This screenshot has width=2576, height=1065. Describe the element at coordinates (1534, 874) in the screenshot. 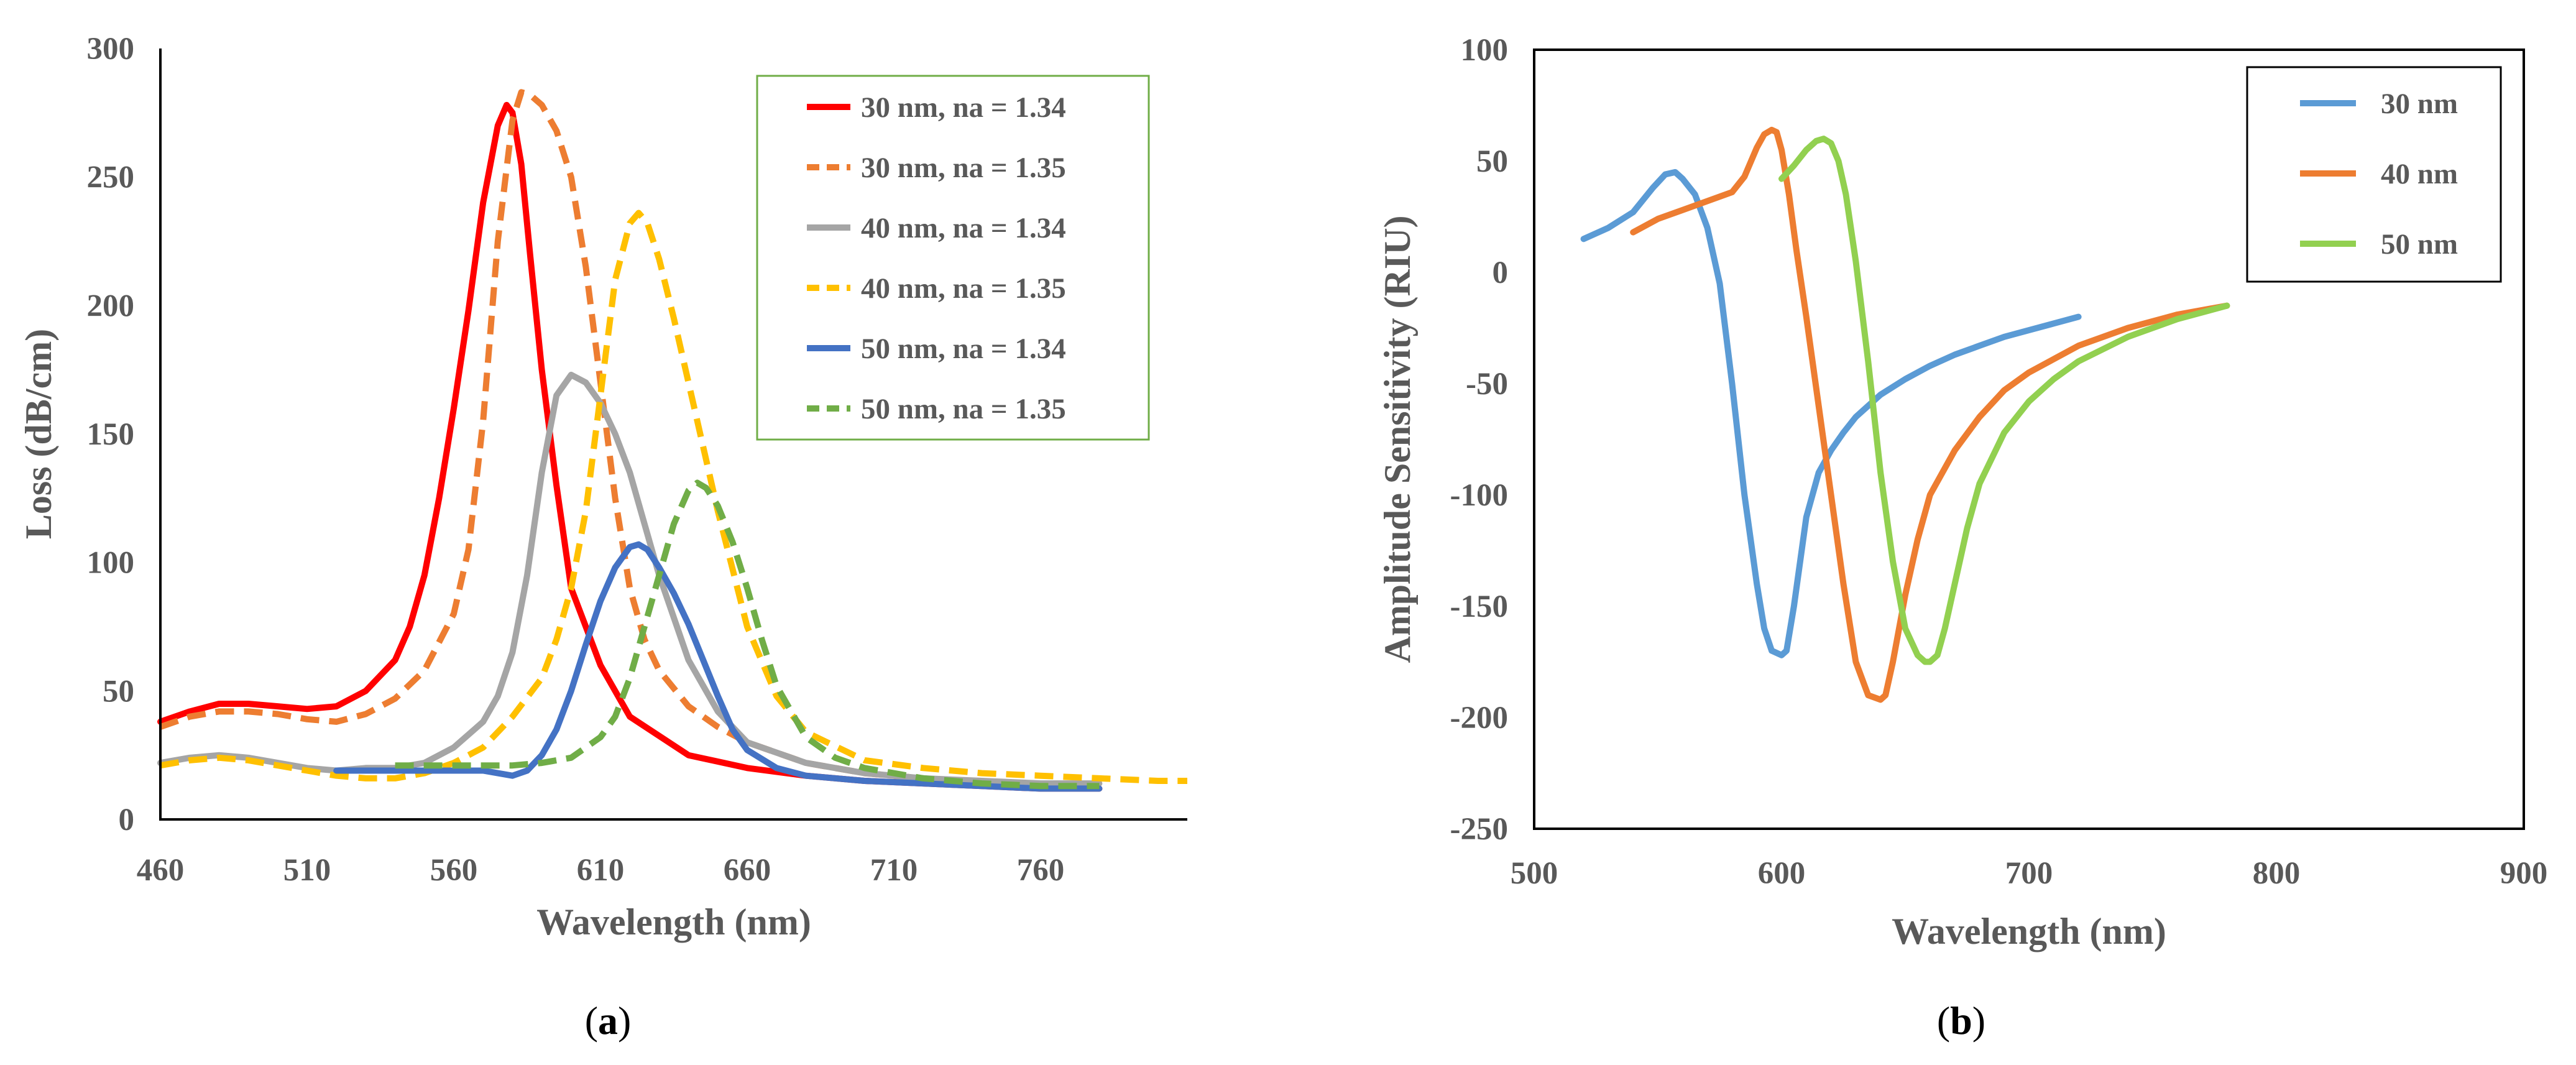

I see `b-xtick: 500` at that location.